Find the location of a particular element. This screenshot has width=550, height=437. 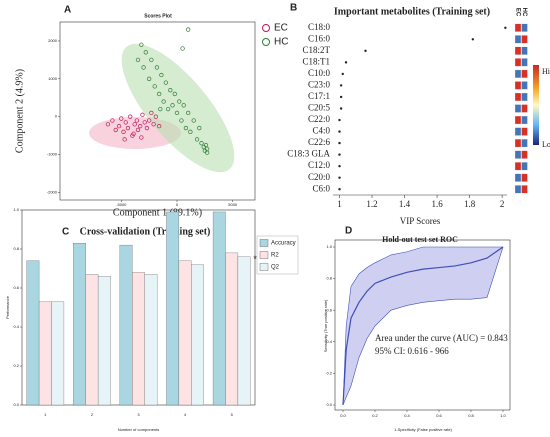

y-tick-label: C10:0 is located at coordinates (319, 73).